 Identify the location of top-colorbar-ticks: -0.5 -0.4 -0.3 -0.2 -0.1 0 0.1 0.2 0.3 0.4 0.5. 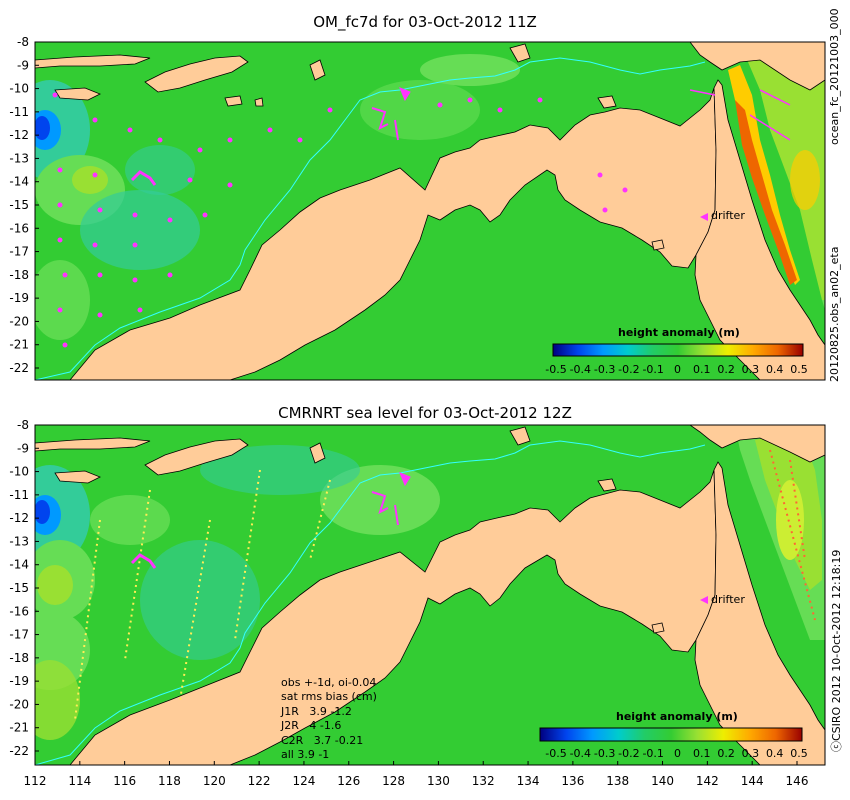
(676, 369).